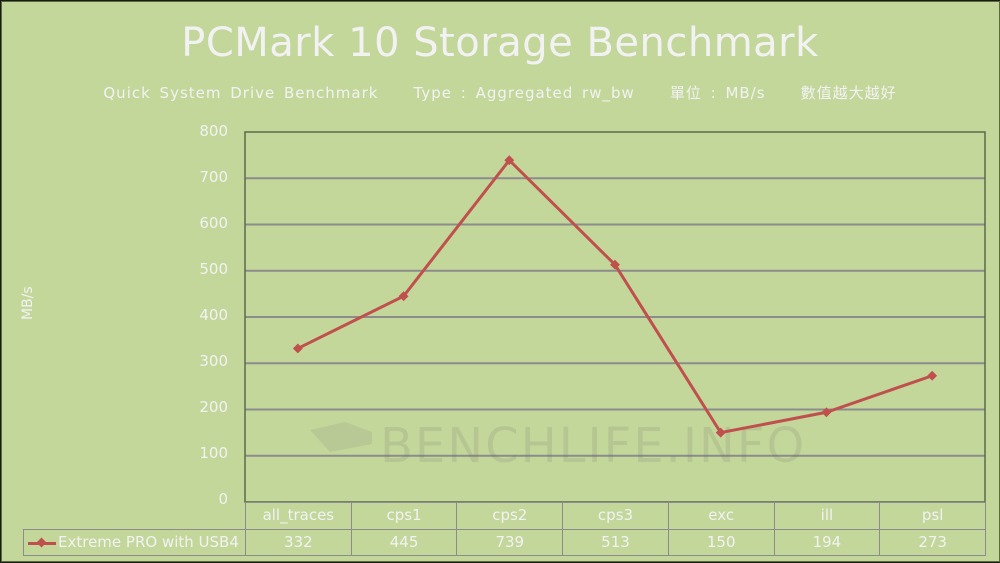 The image size is (1000, 563). I want to click on table-value-cps3: 513, so click(615, 542).